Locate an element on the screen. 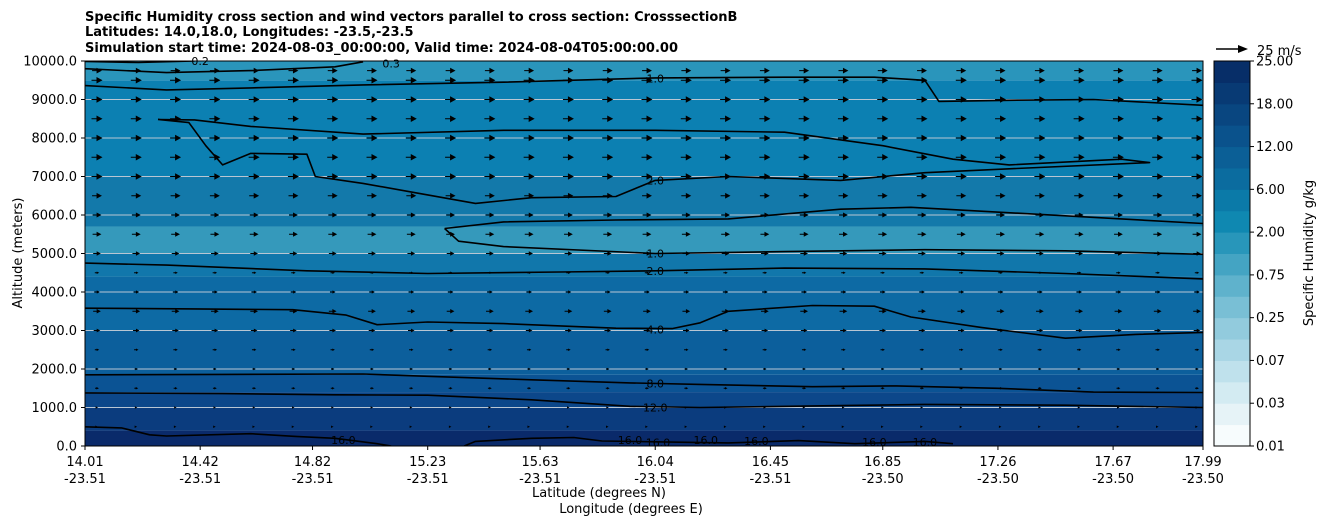 The height and width of the screenshot is (526, 1326). y-tick-label-6: 6000.0 is located at coordinates (55, 216).